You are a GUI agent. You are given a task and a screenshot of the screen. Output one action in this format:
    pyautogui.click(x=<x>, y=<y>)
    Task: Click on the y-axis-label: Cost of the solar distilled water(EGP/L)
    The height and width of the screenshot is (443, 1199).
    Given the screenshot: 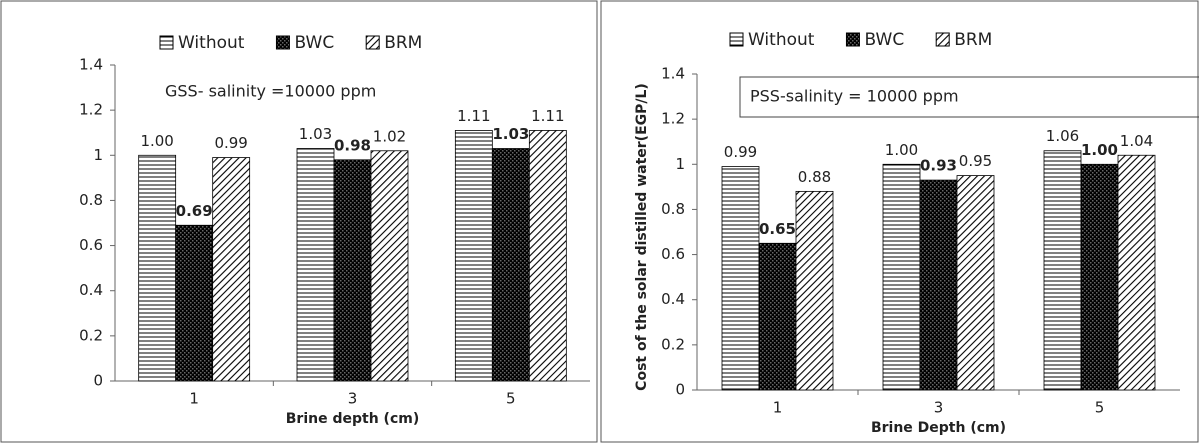 What is the action you would take?
    pyautogui.click(x=642, y=237)
    